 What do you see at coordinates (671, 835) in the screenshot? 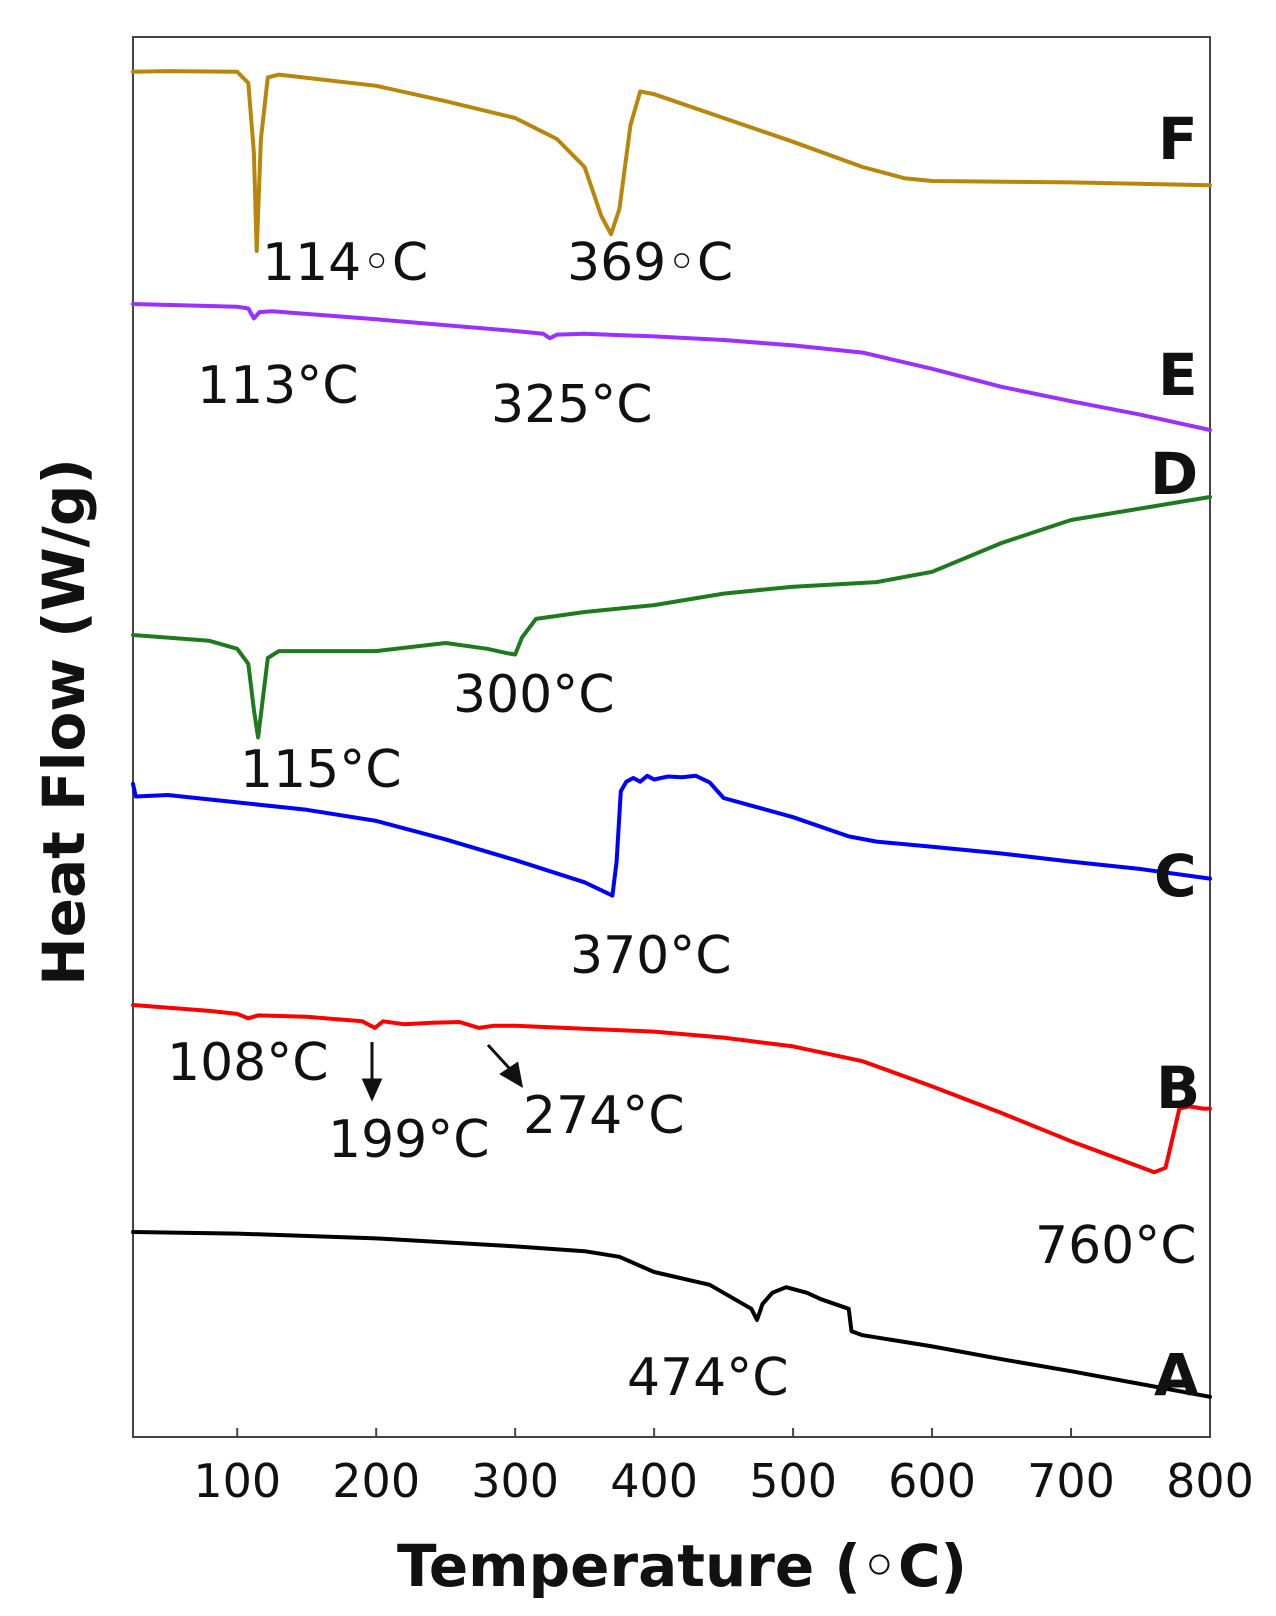
I see `series-line-C` at bounding box center [671, 835].